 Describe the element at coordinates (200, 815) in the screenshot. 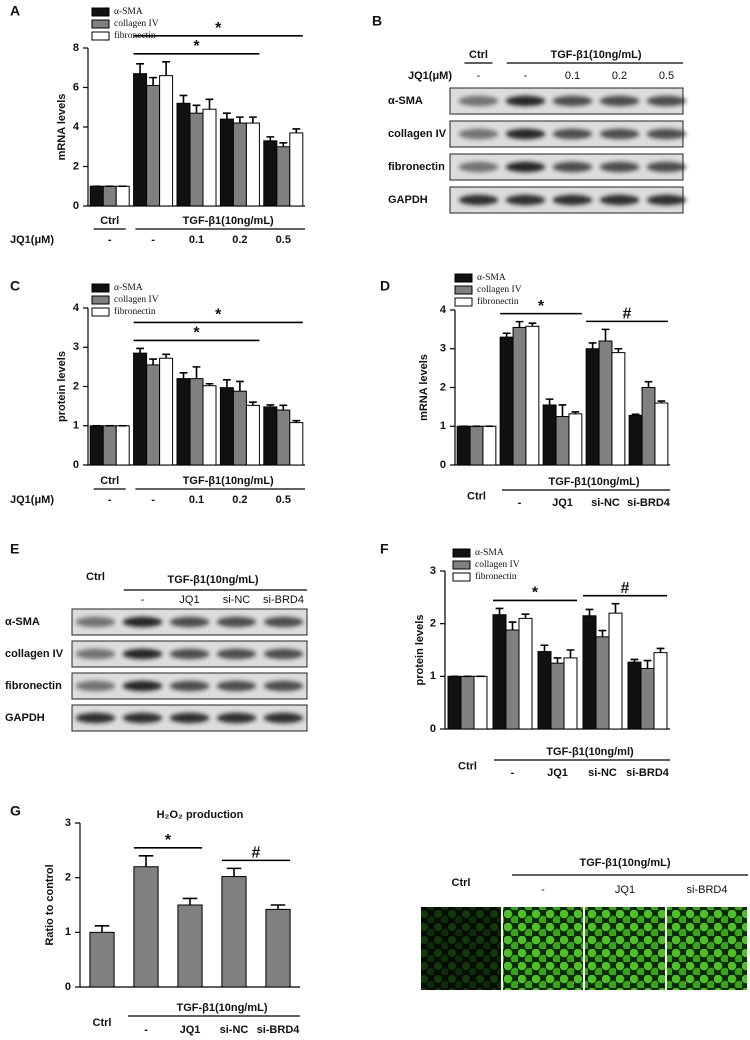

I see `chart-title: H₂O₂ production` at that location.